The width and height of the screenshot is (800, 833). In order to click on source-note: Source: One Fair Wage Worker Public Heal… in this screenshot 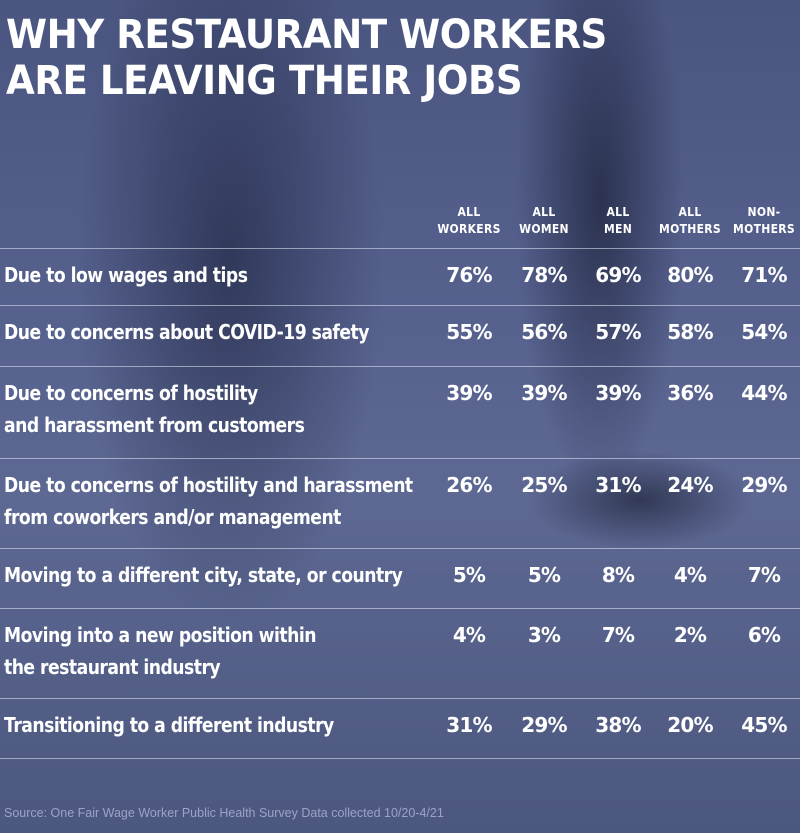, I will do `click(224, 813)`.